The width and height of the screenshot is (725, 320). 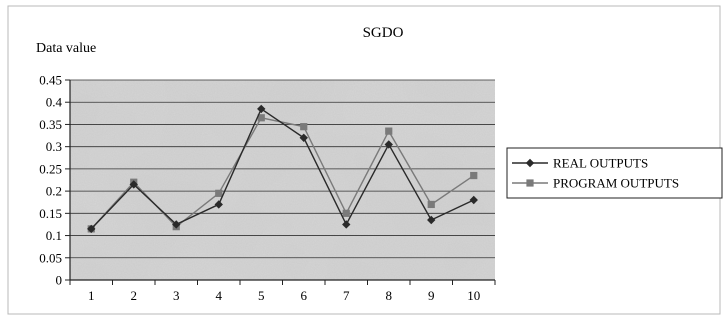 What do you see at coordinates (616, 183) in the screenshot?
I see `legend-label: PROGRAM OUTPUTS` at bounding box center [616, 183].